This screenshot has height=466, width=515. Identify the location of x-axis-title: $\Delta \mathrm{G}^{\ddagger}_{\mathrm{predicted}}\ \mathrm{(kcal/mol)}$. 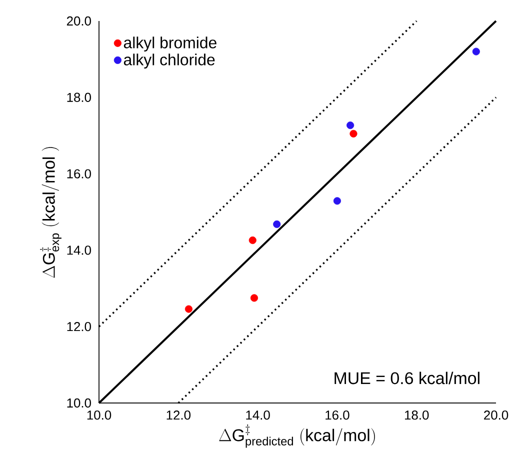
(297, 436).